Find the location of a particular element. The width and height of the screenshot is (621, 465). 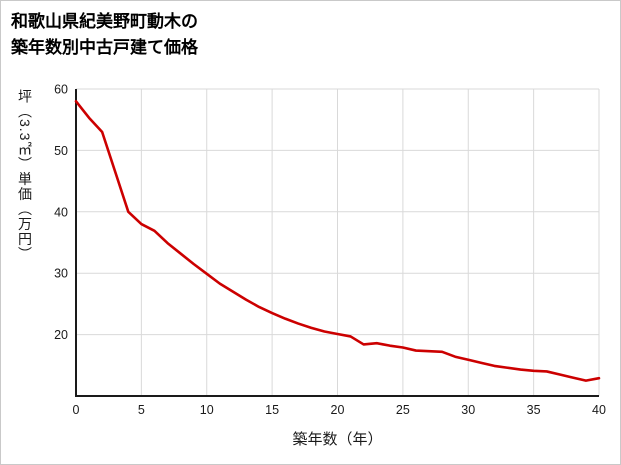

y-tick-label: 50 is located at coordinates (61, 151).